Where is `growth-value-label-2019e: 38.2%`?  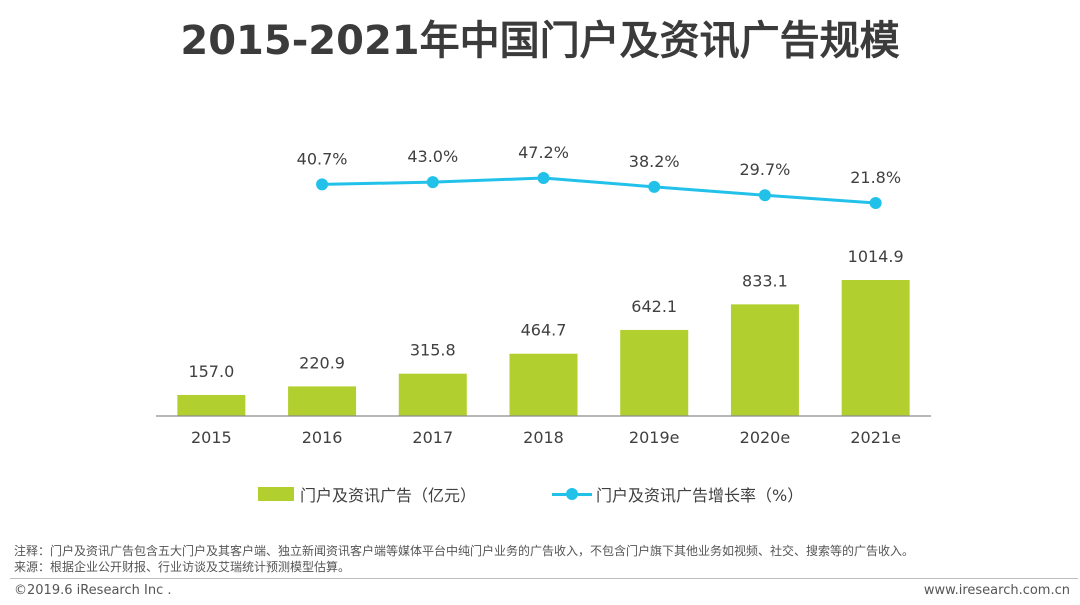 growth-value-label-2019e: 38.2% is located at coordinates (654, 161).